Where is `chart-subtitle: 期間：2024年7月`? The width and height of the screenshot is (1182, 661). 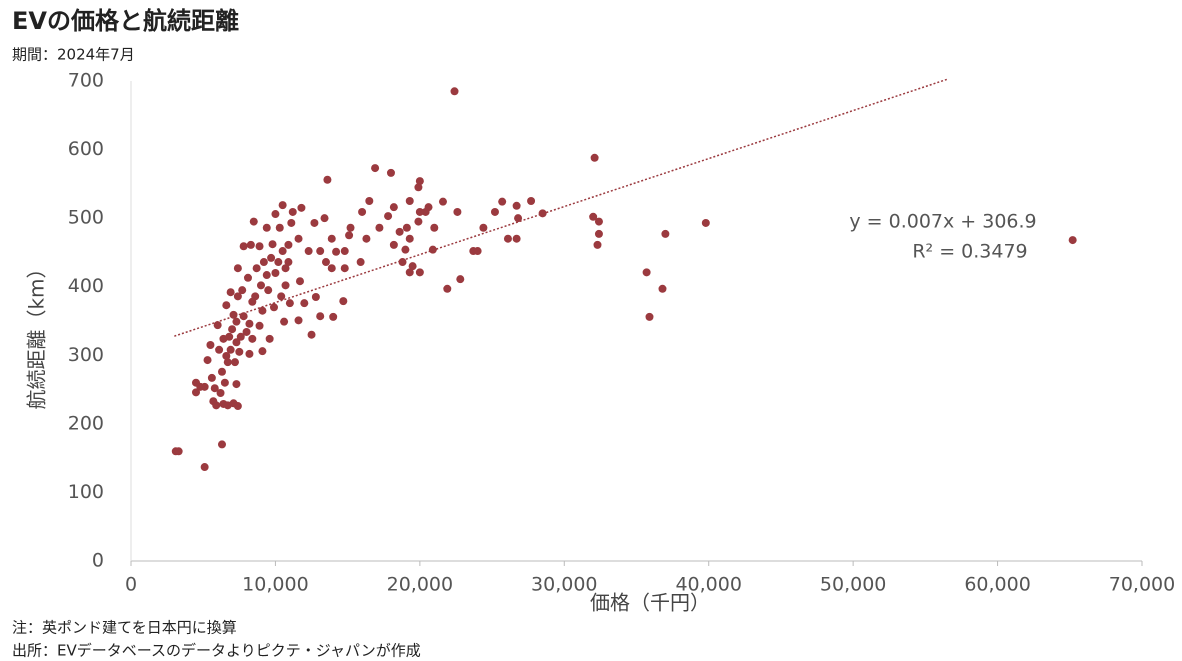
chart-subtitle: 期間：2024年7月 is located at coordinates (73, 55).